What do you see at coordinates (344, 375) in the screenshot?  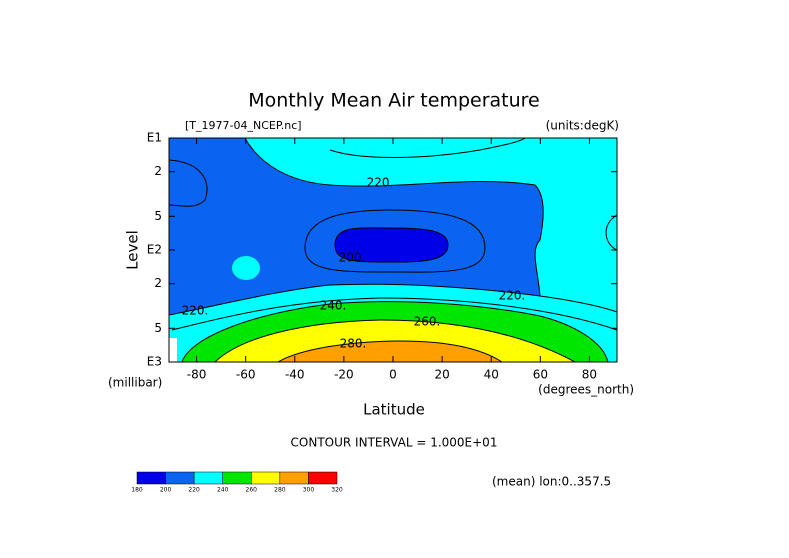 I see `x-tick-label: -20` at bounding box center [344, 375].